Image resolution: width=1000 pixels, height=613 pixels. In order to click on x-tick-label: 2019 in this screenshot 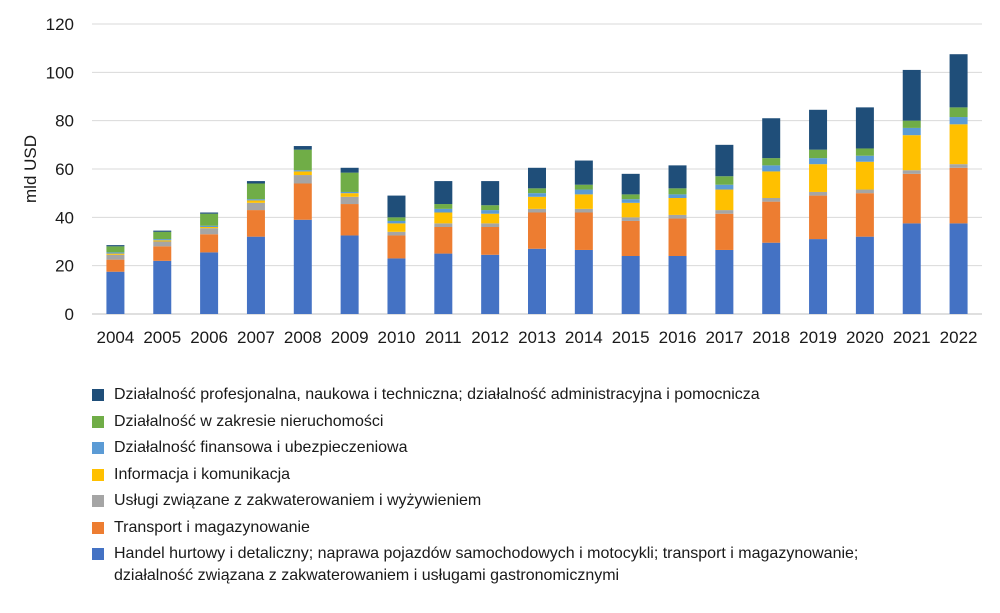, I will do `click(818, 337)`.